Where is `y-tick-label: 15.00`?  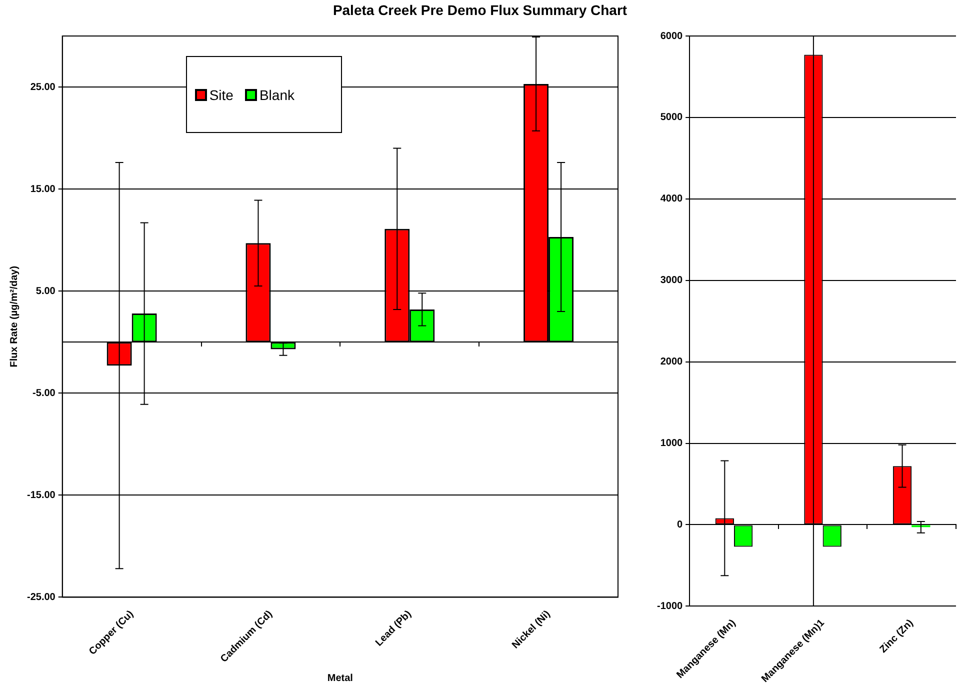
y-tick-label: 15.00 is located at coordinates (43, 189).